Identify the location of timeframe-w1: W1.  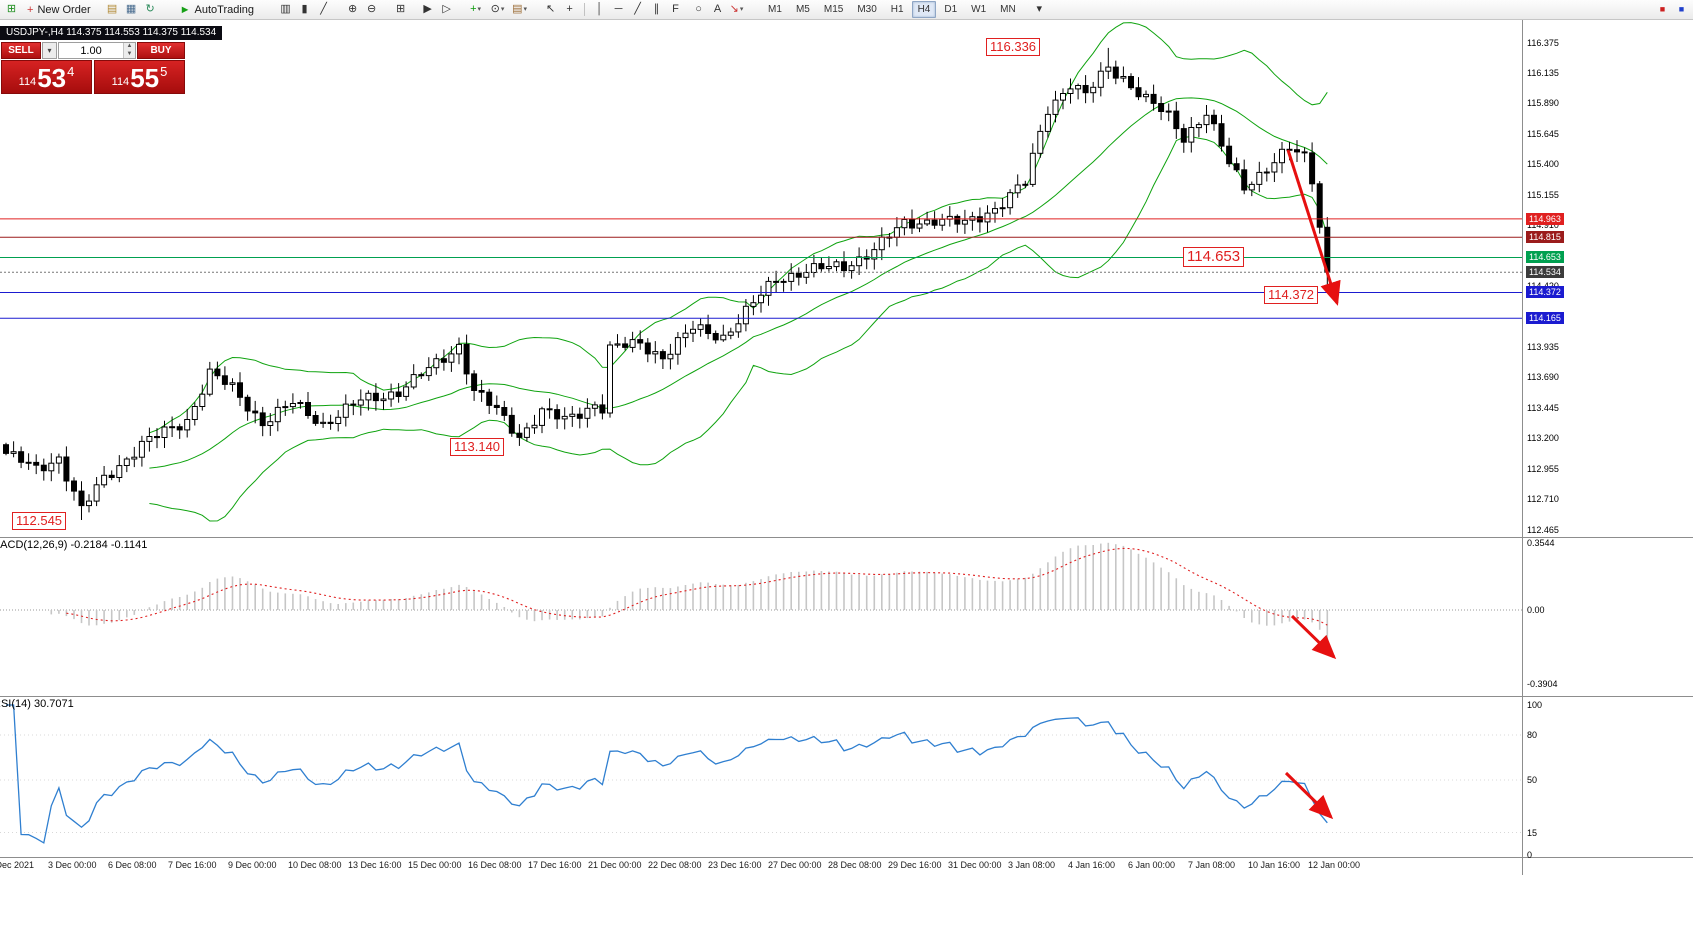
(979, 9).